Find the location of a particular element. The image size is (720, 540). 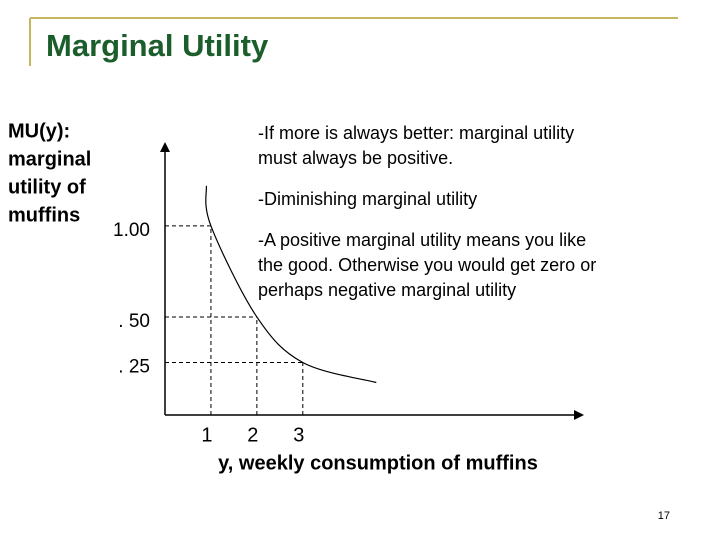

y-tick-label: . 50 is located at coordinates (134, 321).